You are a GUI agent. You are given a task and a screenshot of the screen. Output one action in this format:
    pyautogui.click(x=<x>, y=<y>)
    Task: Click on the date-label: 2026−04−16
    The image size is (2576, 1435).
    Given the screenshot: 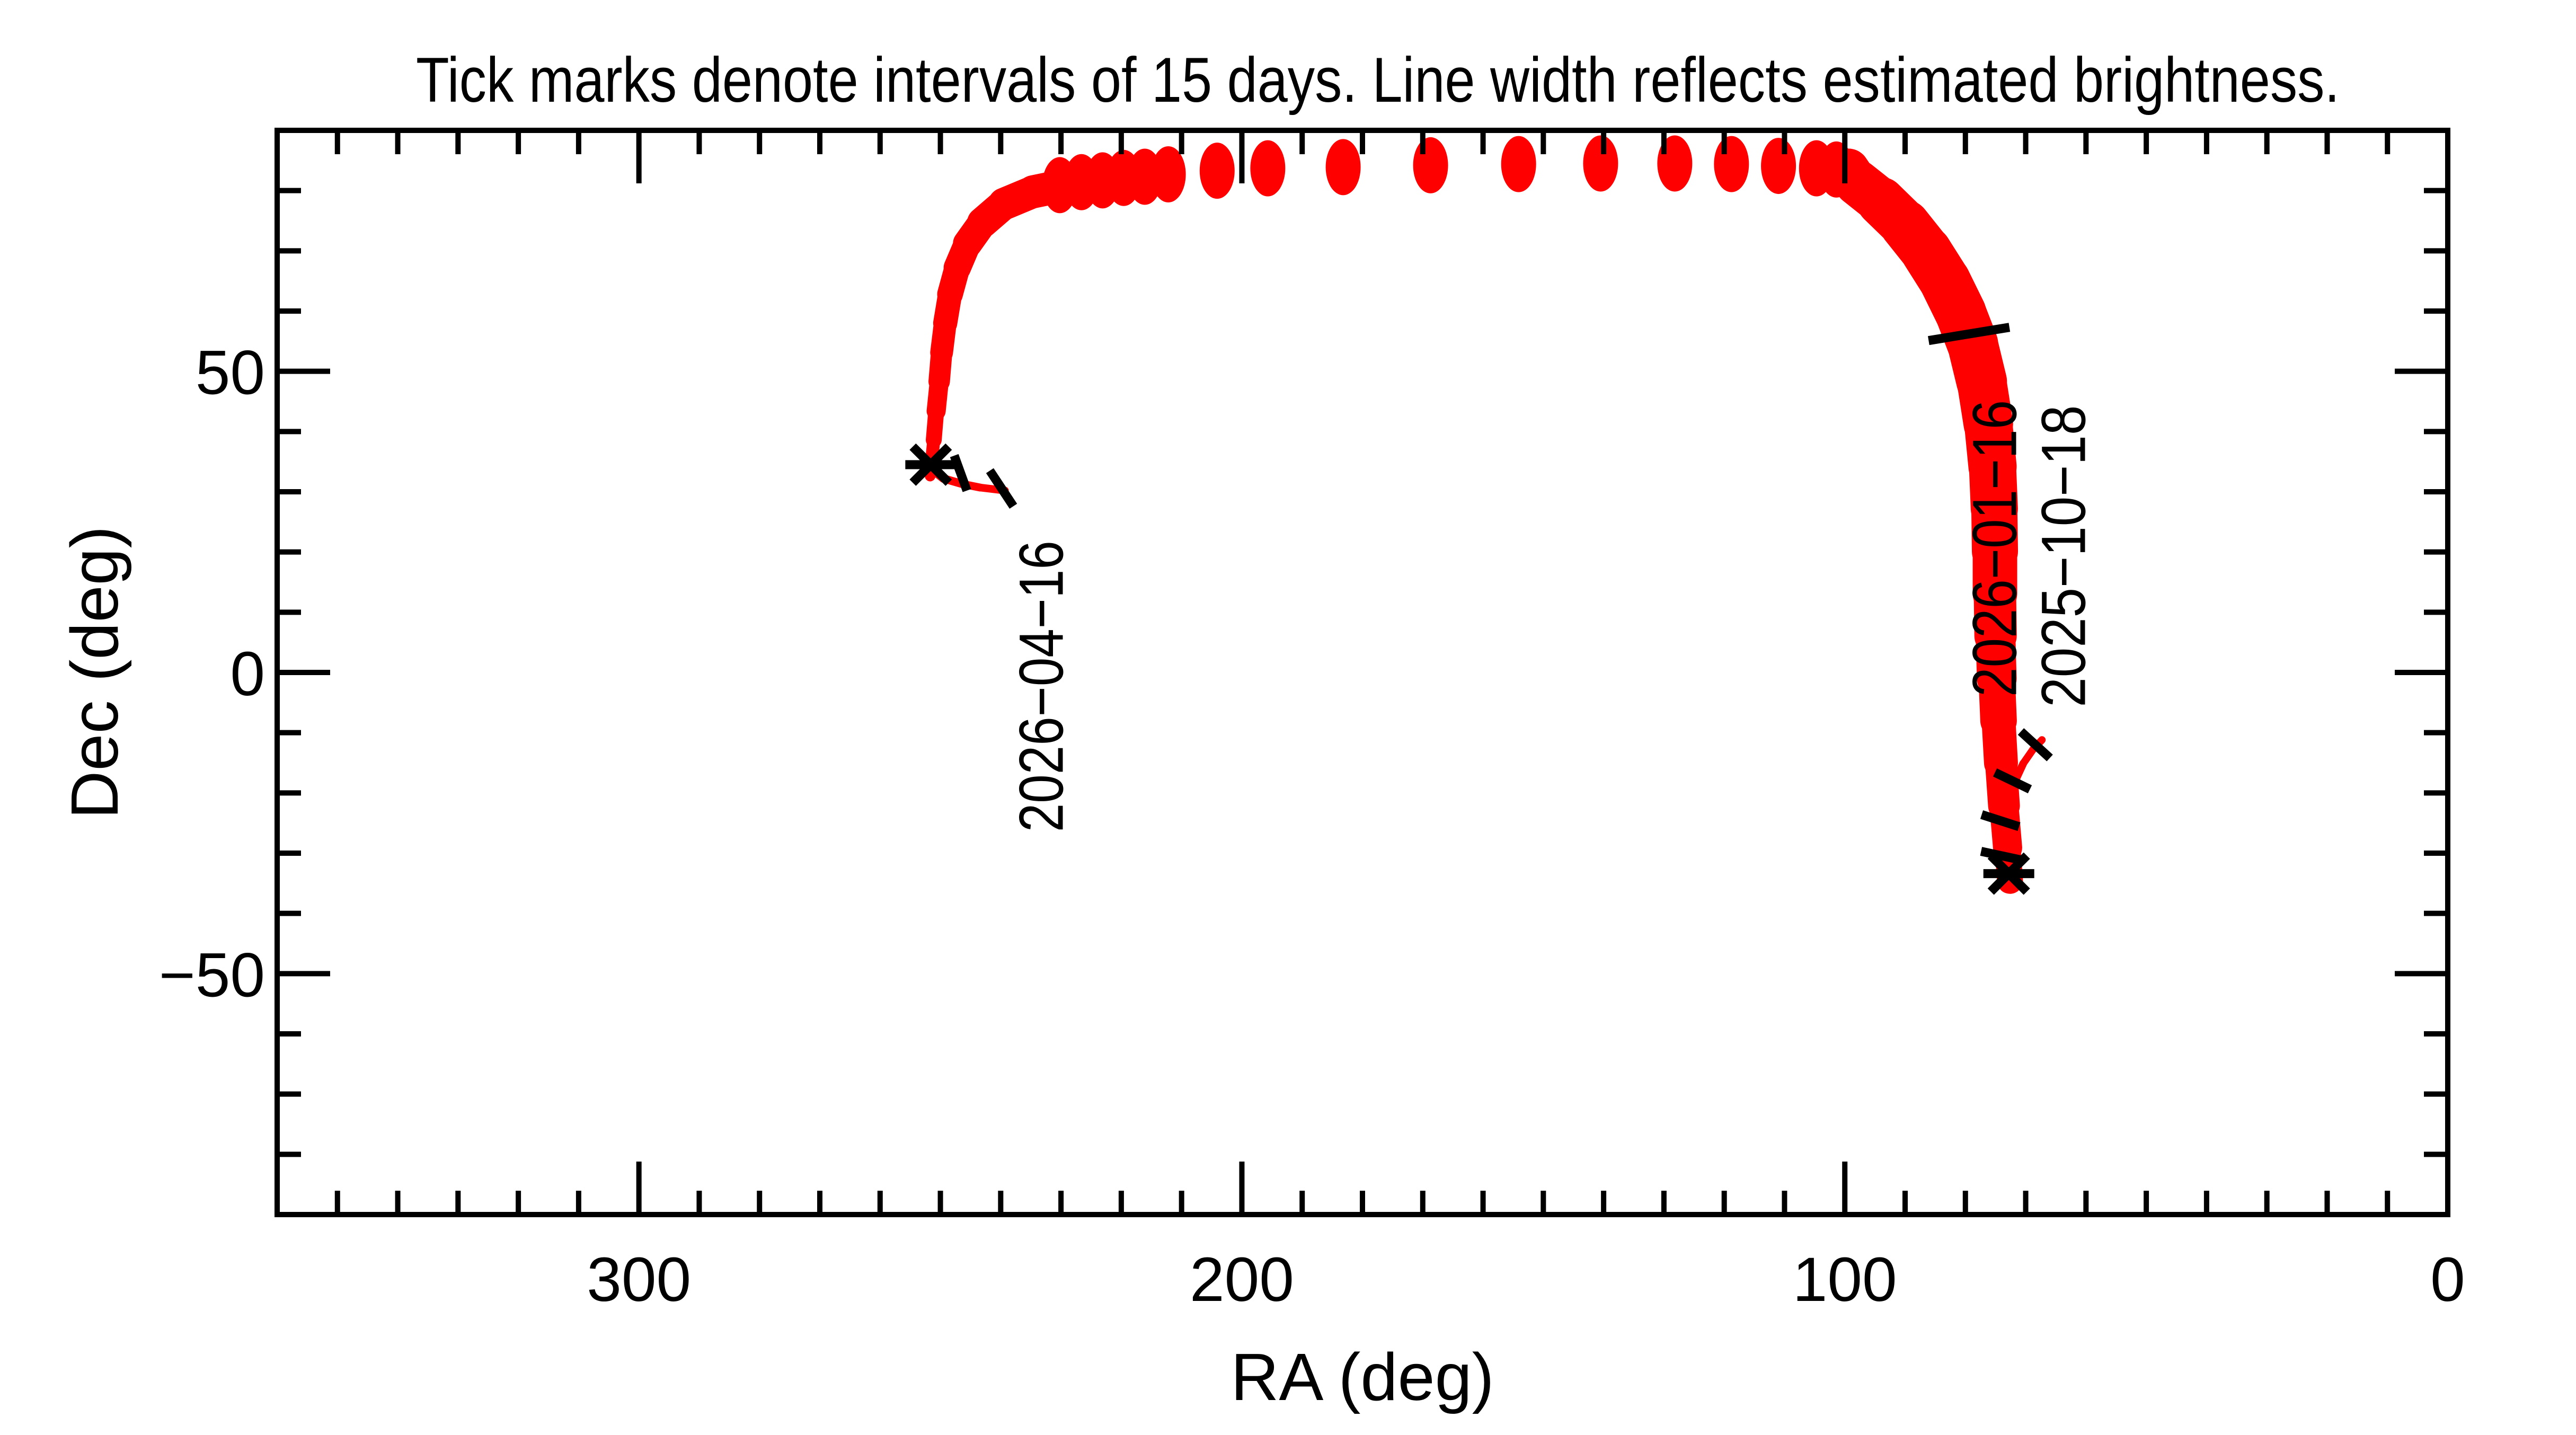 What is the action you would take?
    pyautogui.click(x=1042, y=687)
    